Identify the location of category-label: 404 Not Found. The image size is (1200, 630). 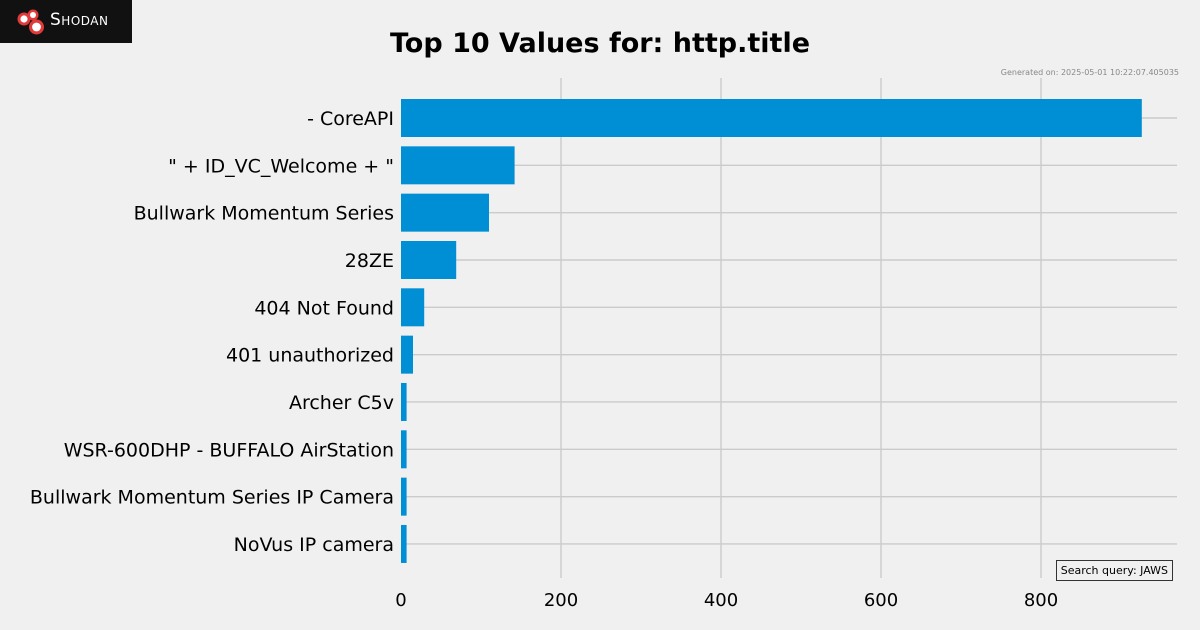
(324, 308).